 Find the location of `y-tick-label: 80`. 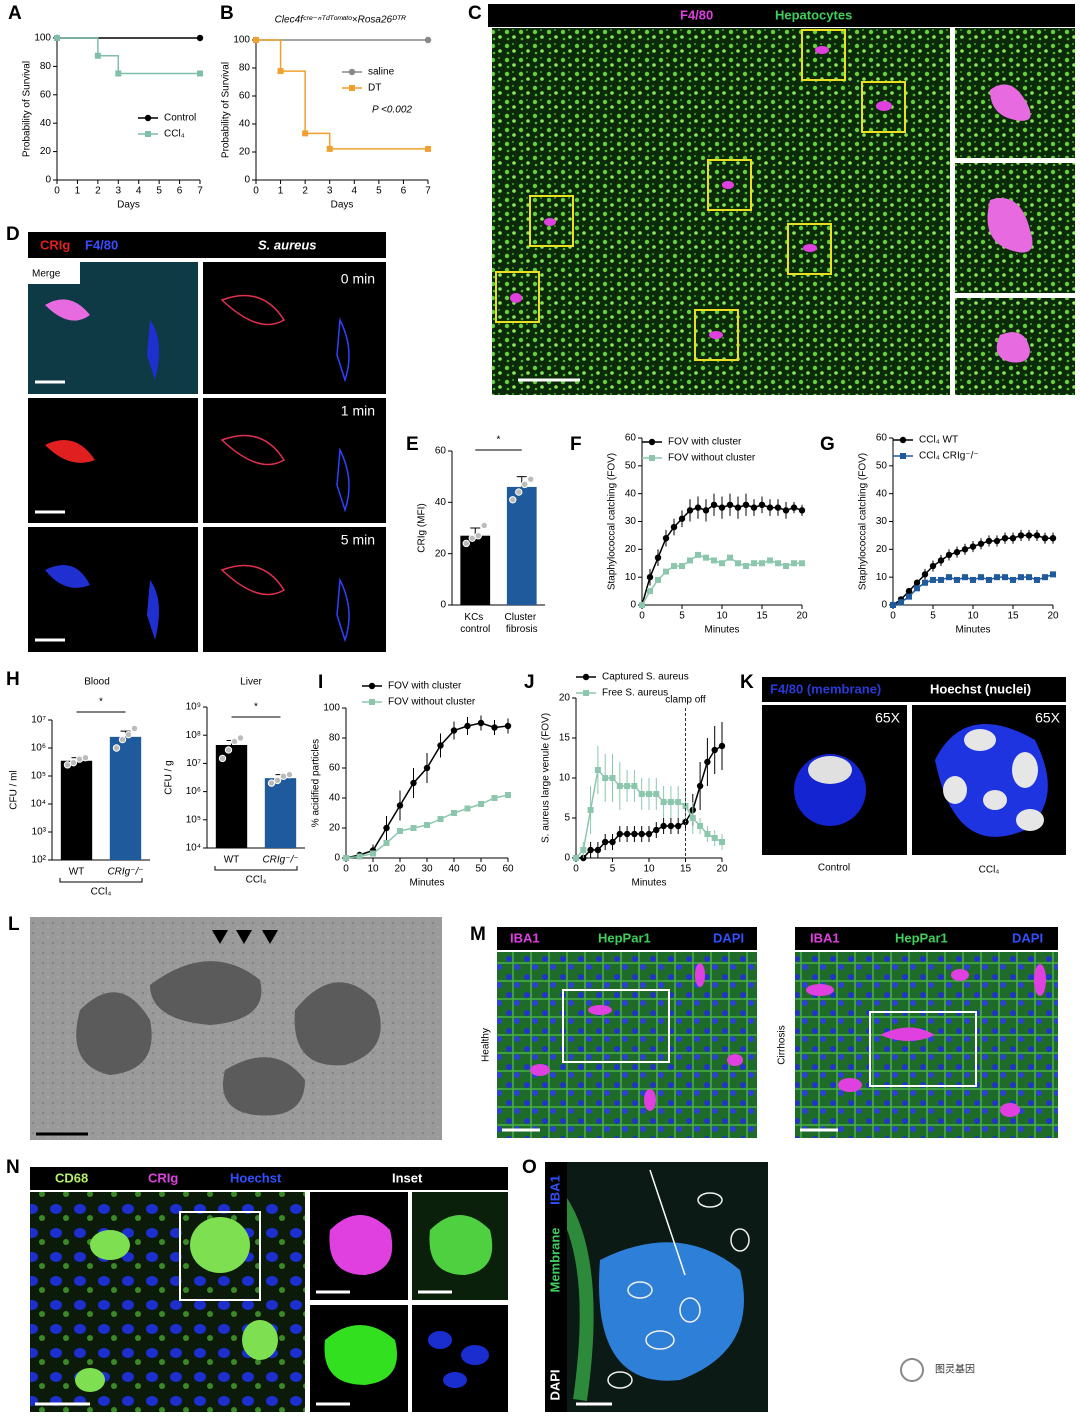

y-tick-label: 80 is located at coordinates (335, 738).